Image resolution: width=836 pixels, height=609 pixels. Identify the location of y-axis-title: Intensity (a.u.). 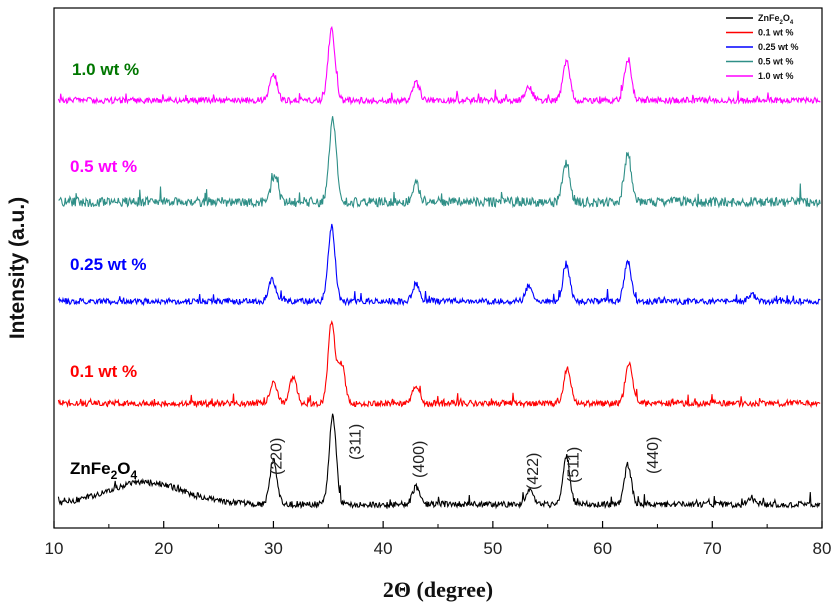
(17, 268).